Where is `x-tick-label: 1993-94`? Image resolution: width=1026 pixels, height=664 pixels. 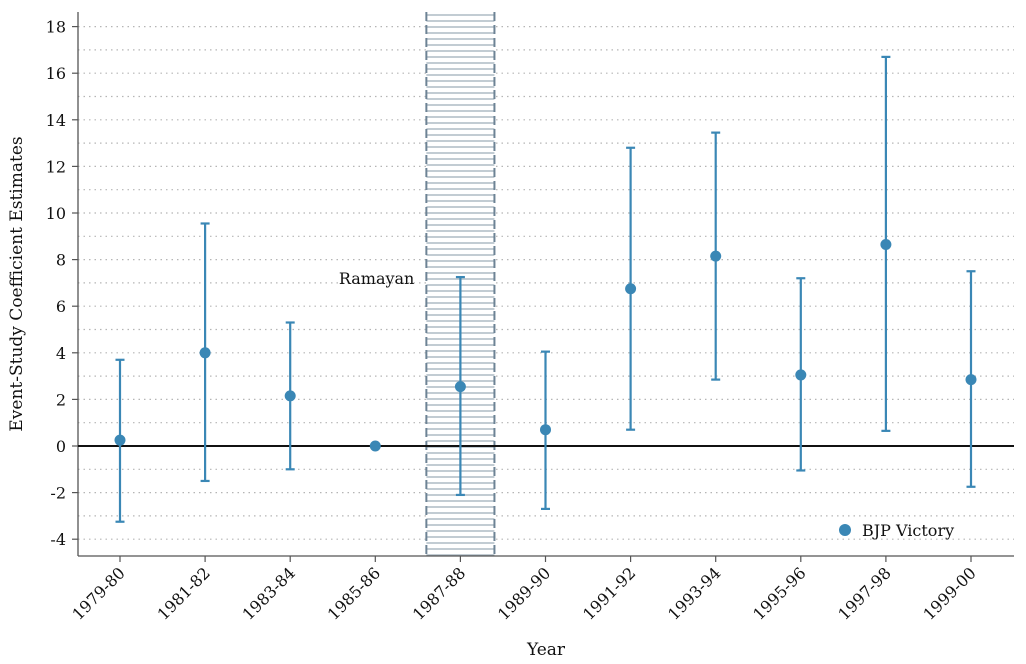 x-tick-label: 1993-94 is located at coordinates (694, 593).